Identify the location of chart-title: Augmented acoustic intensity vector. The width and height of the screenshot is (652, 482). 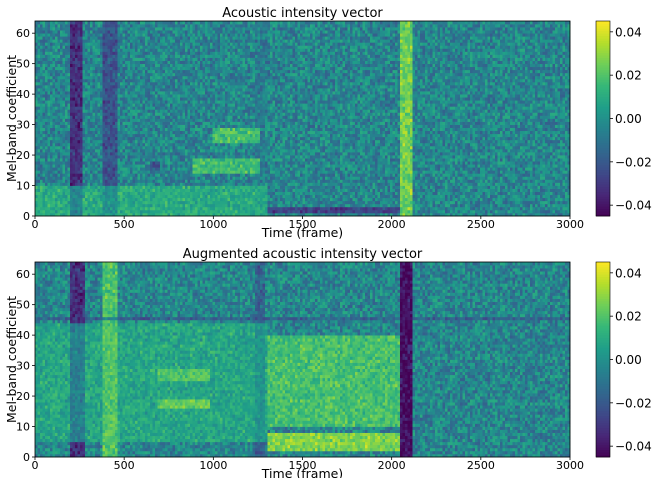
(303, 254).